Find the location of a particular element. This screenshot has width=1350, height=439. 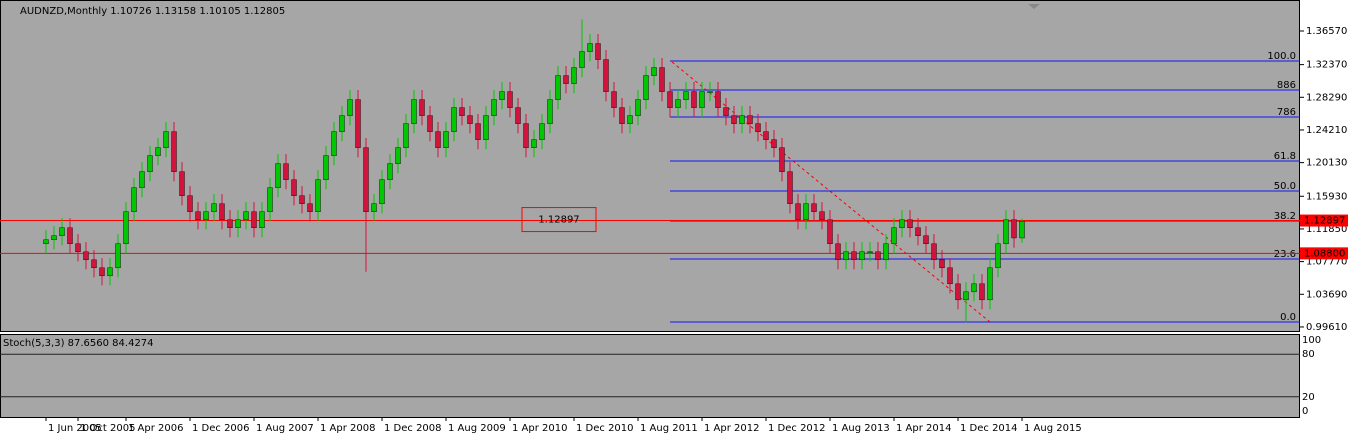

x-tick-label: 1 Apr 2014 is located at coordinates (923, 428).